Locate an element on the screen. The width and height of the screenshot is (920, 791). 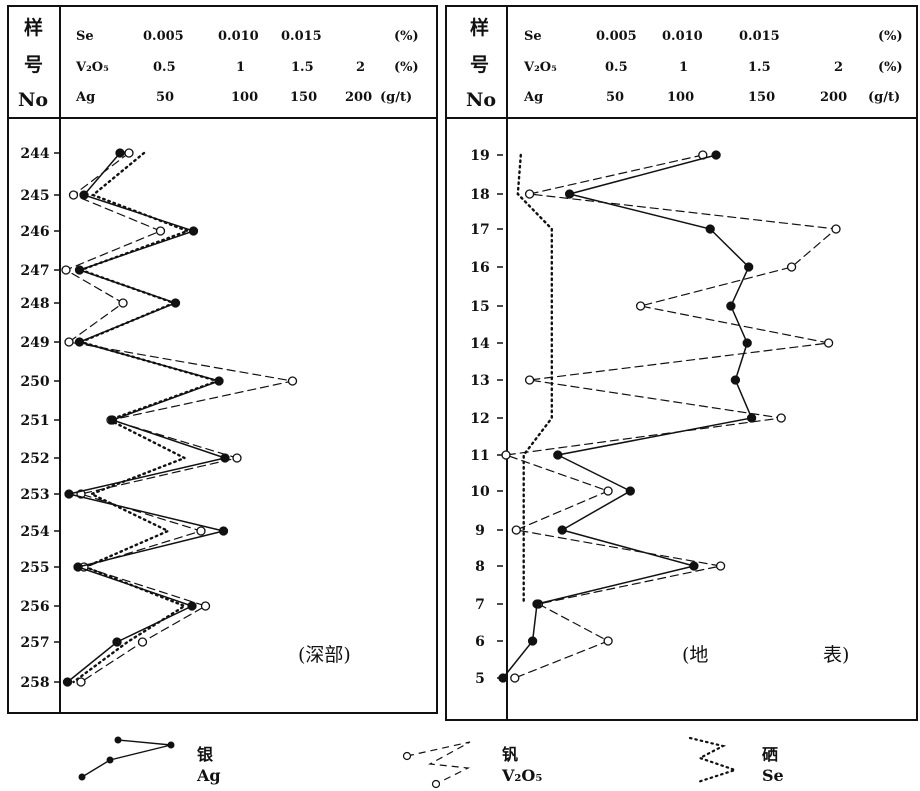
right-se-tick-1: 0.005 is located at coordinates (616, 36).